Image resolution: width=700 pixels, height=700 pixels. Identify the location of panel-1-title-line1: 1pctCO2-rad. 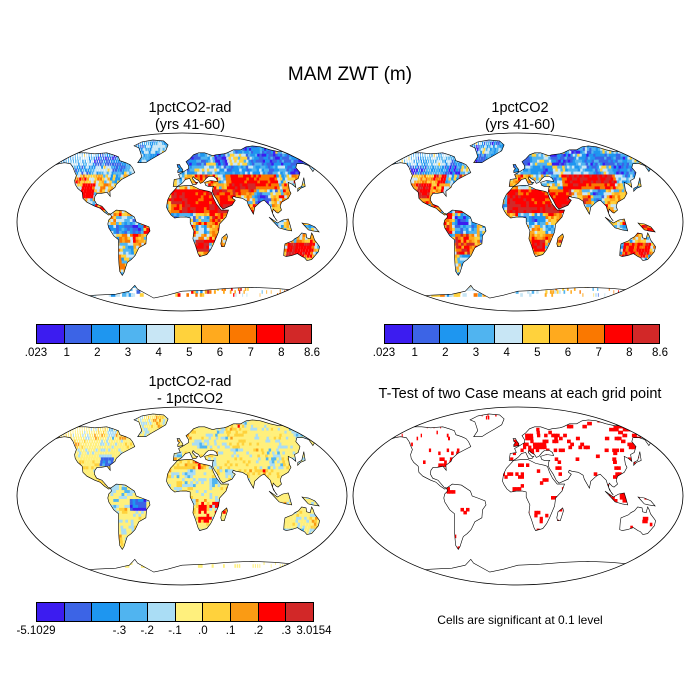
(190, 108).